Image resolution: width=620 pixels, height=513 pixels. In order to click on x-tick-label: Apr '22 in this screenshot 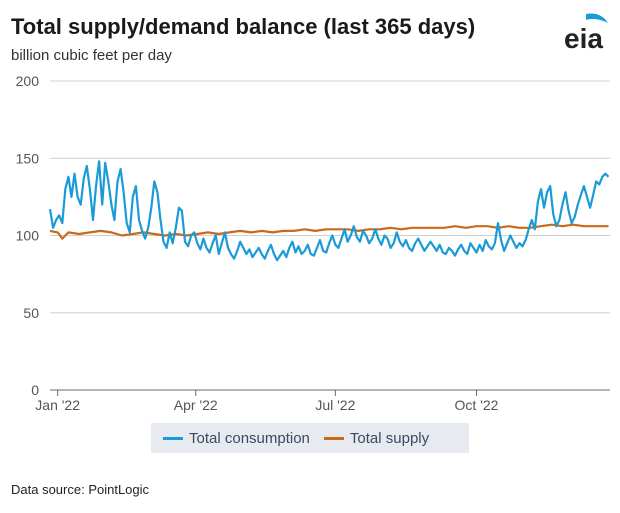, I will do `click(196, 405)`.